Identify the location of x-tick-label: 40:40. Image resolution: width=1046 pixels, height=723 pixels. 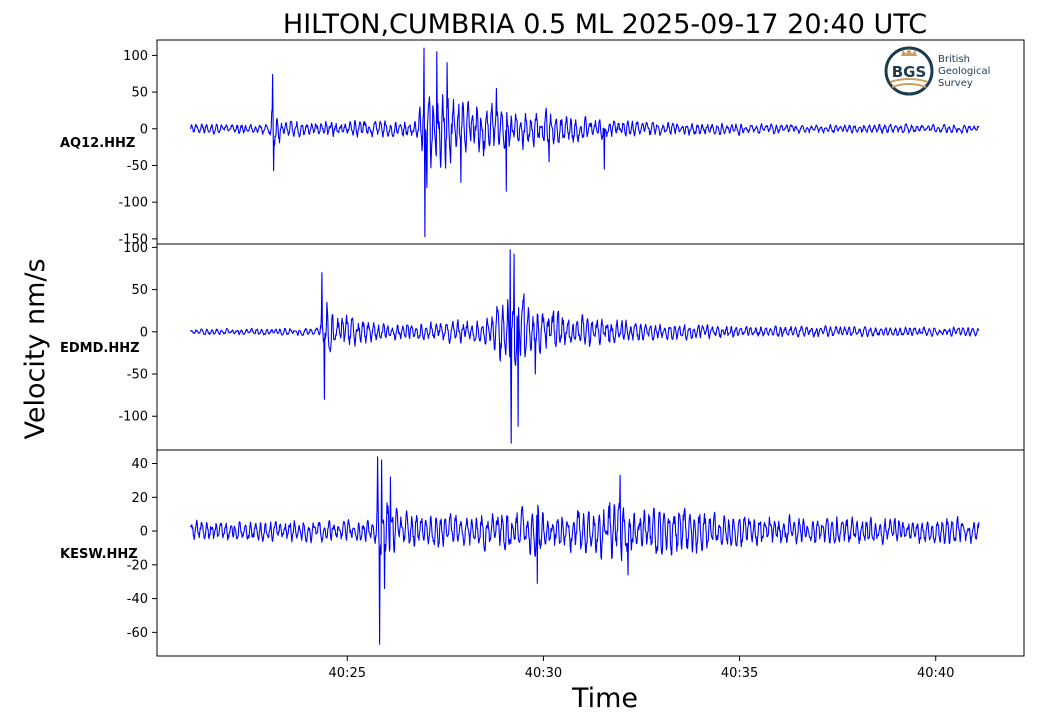
(935, 673).